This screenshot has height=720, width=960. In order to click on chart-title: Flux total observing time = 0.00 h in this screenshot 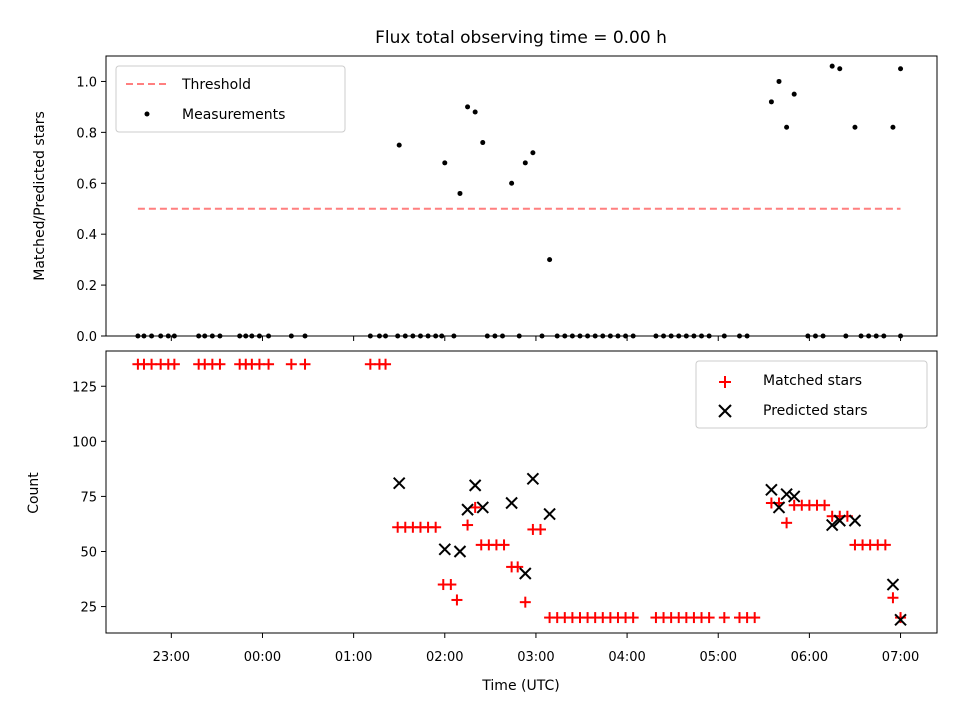, I will do `click(521, 38)`.